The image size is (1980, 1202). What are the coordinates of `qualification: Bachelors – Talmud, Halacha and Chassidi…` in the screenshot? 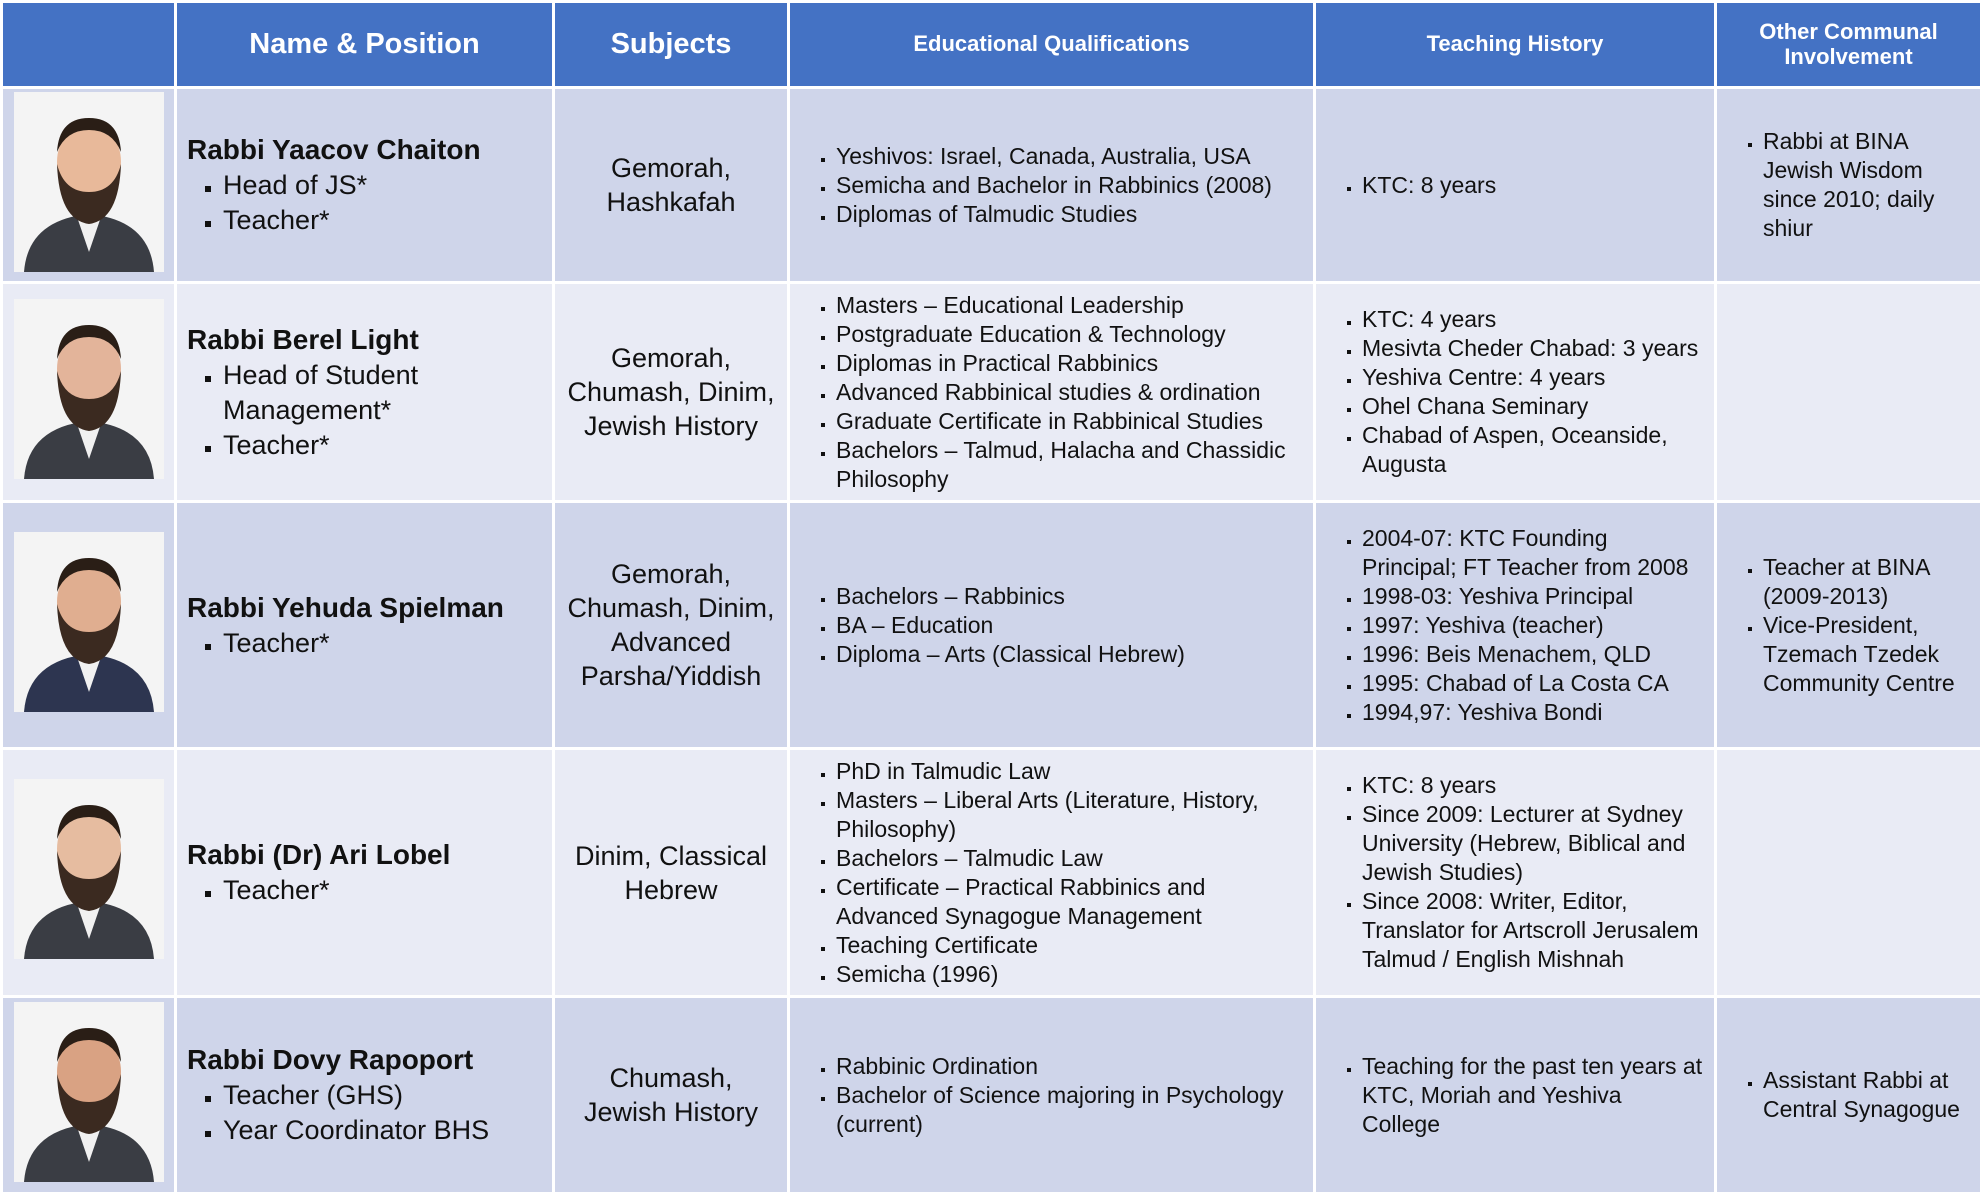 It's located at (1069, 465).